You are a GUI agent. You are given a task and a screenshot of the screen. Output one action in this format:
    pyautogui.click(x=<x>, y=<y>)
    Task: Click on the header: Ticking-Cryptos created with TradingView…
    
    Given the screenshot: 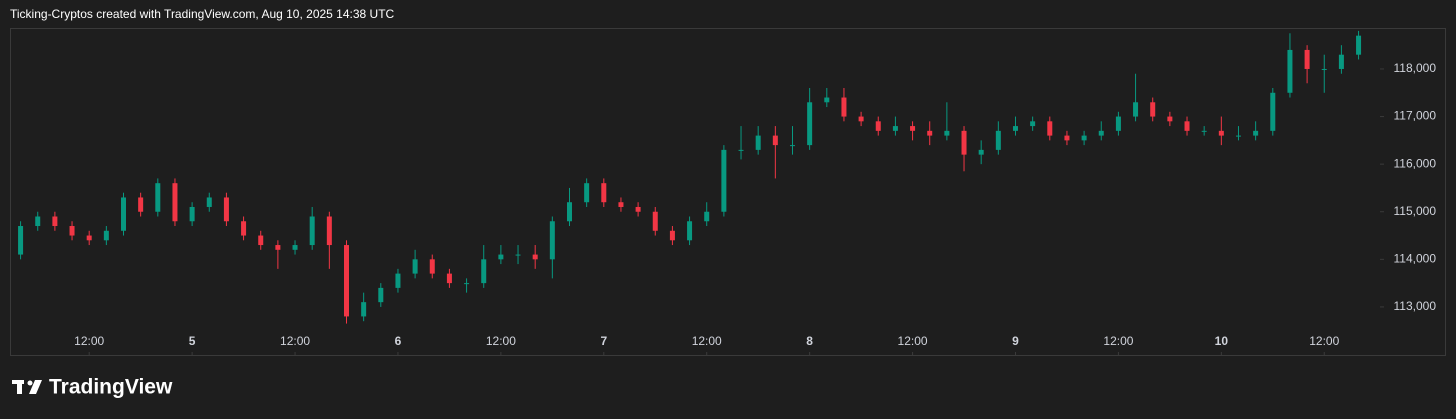 What is the action you would take?
    pyautogui.click(x=202, y=14)
    